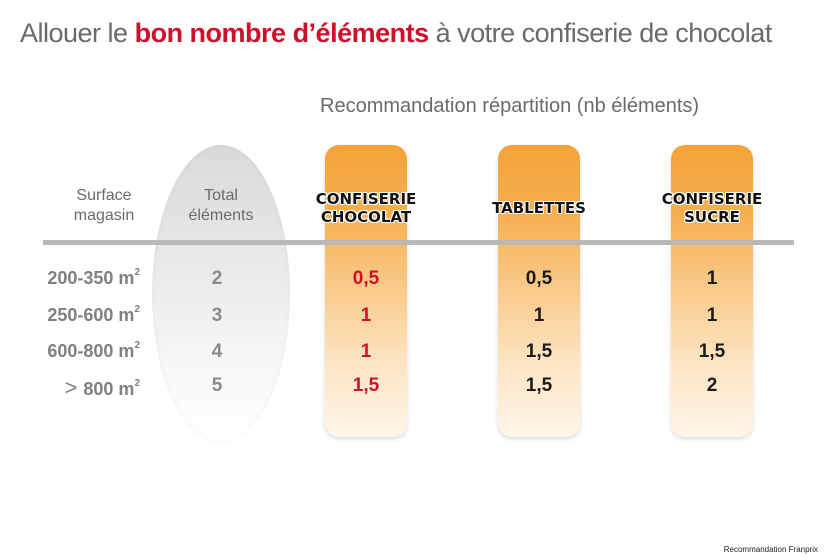 This screenshot has width=830, height=560. I want to click on row-surface: 250-600 m2, so click(80, 315).